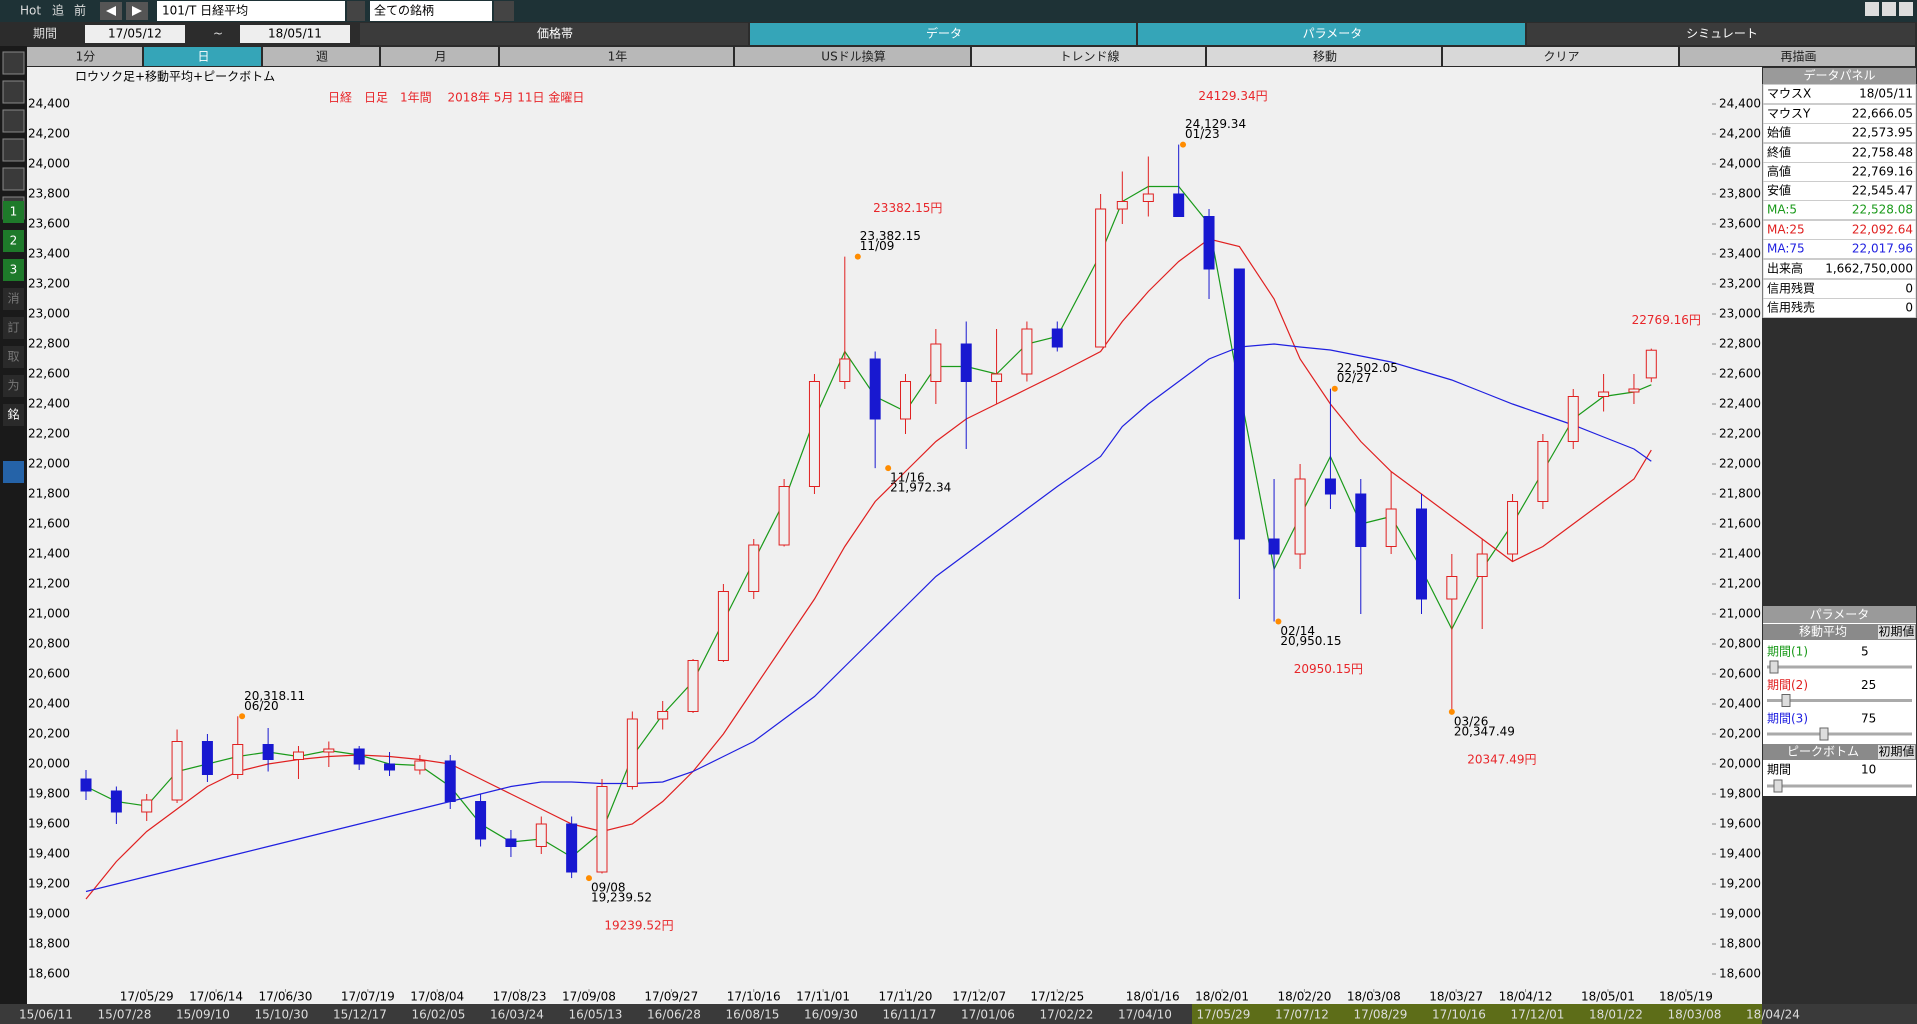  I want to click on button-label: トレンド線, so click(1089, 56).